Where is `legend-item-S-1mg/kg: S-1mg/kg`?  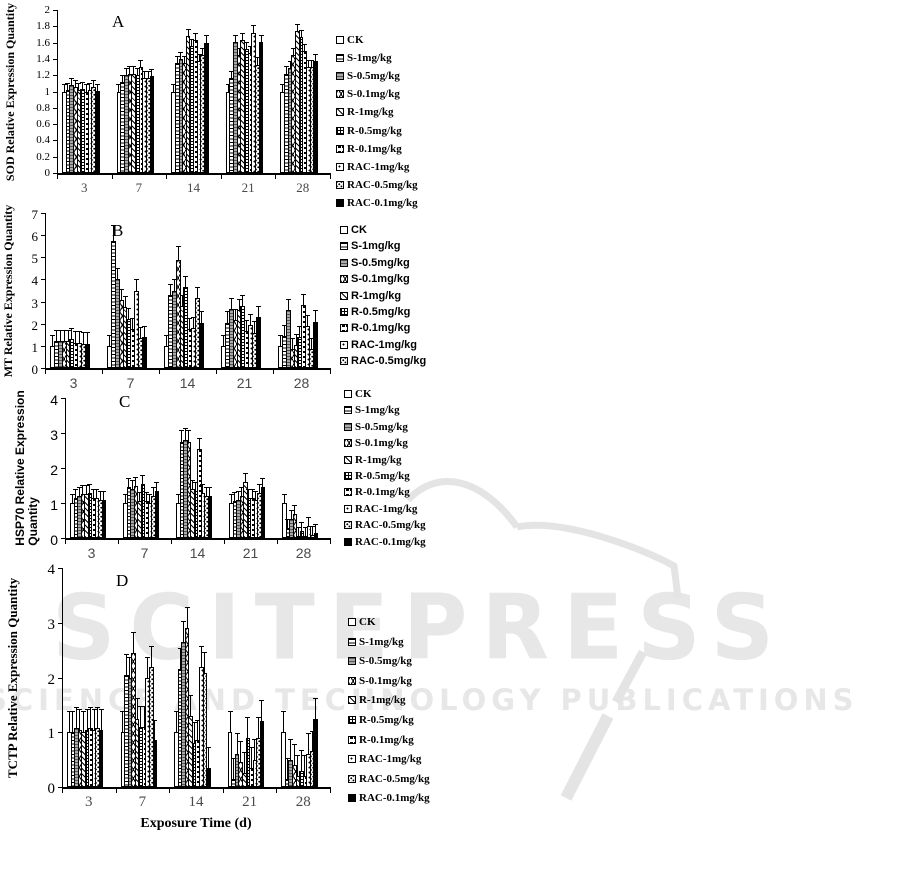
legend-item-S-1mg/kg: S-1mg/kg is located at coordinates (370, 246).